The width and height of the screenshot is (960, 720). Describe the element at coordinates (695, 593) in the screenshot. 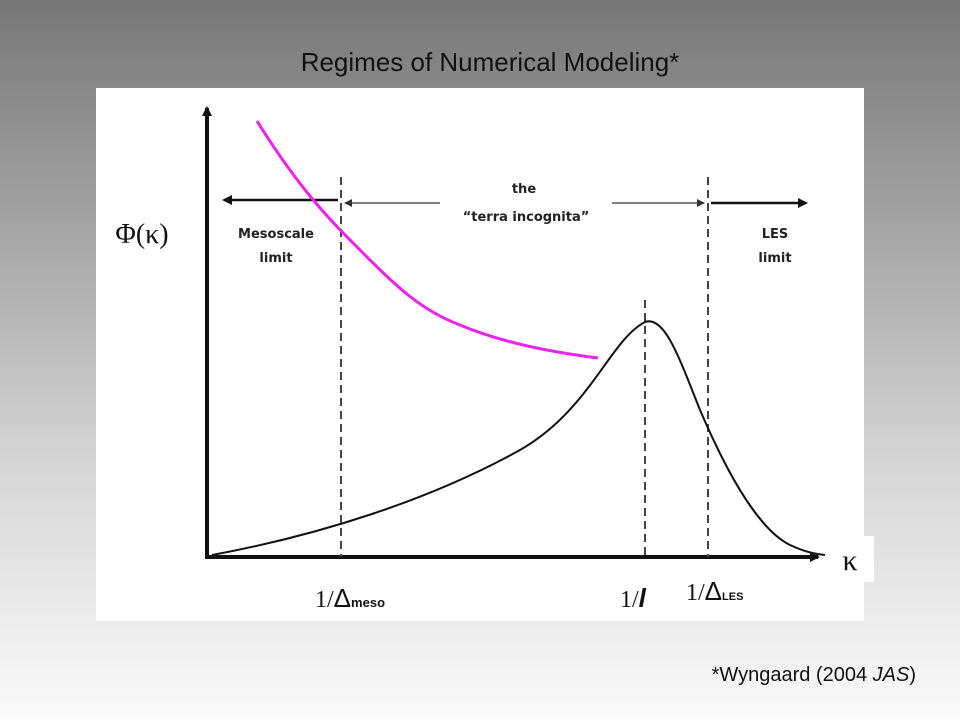

I see `tick-les-prefix: 1/` at that location.